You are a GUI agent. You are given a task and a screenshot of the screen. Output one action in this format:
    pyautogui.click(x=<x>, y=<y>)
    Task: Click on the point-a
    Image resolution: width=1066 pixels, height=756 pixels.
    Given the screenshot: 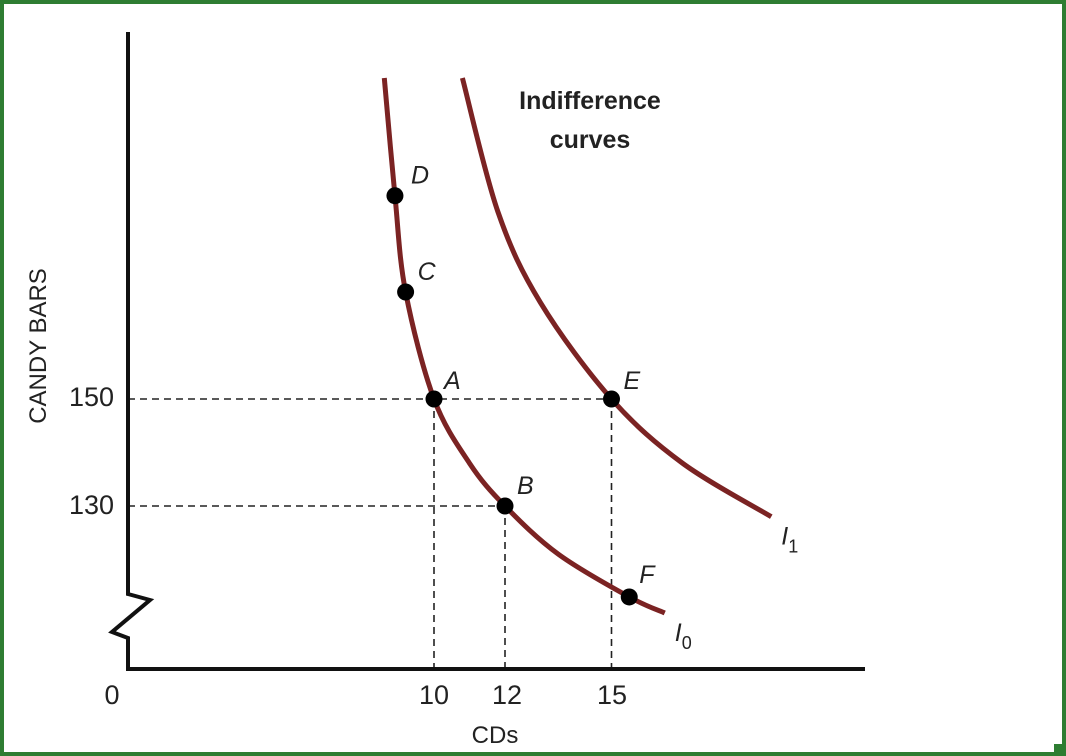 What is the action you would take?
    pyautogui.click(x=434, y=399)
    